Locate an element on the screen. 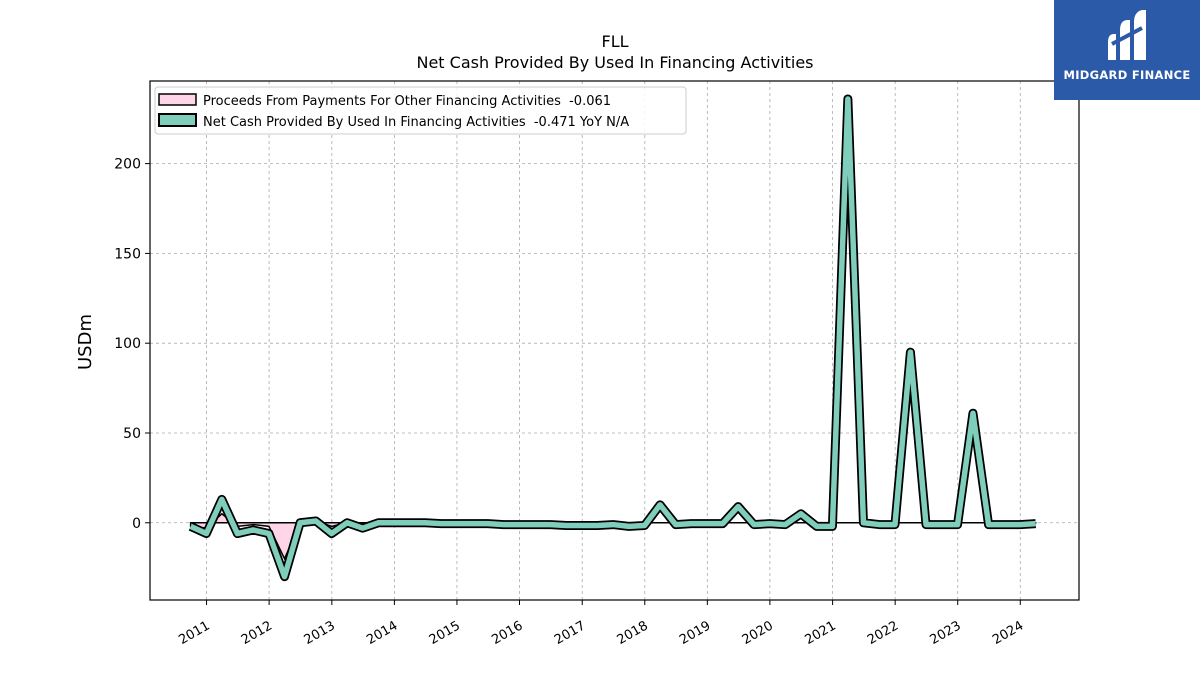  legend-swatch-net-cash is located at coordinates (177, 120).